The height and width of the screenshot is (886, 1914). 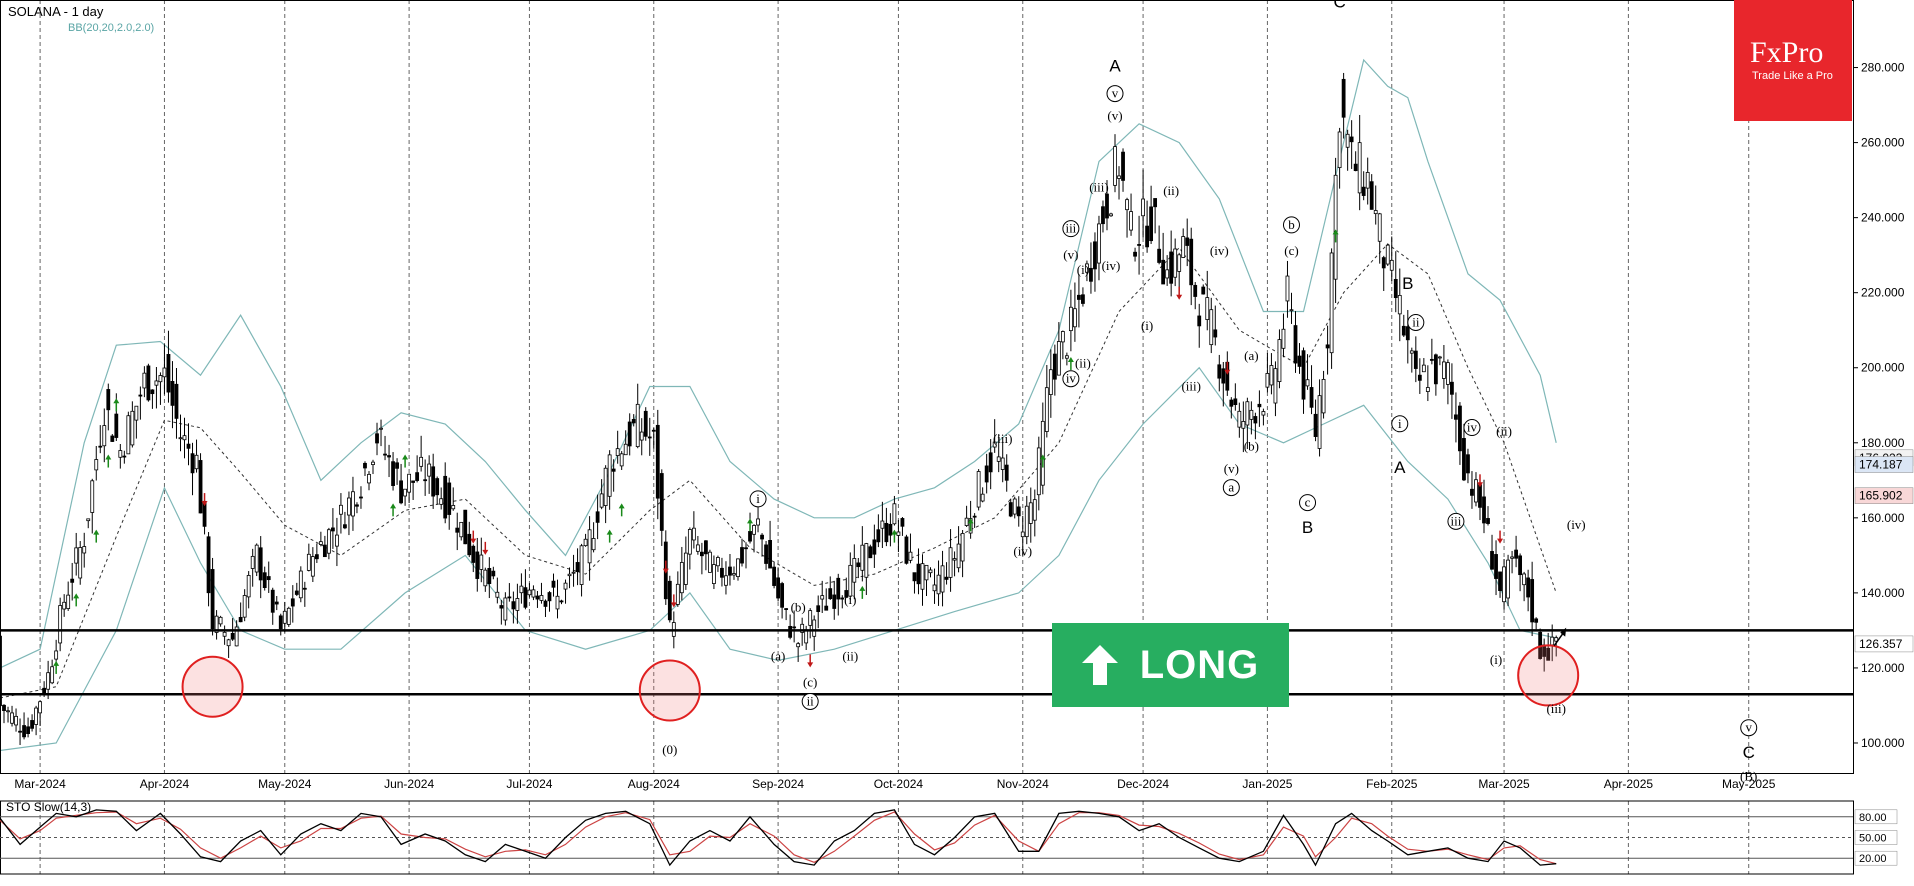 I want to click on long-signal-badge: LONG, so click(x=1170, y=665).